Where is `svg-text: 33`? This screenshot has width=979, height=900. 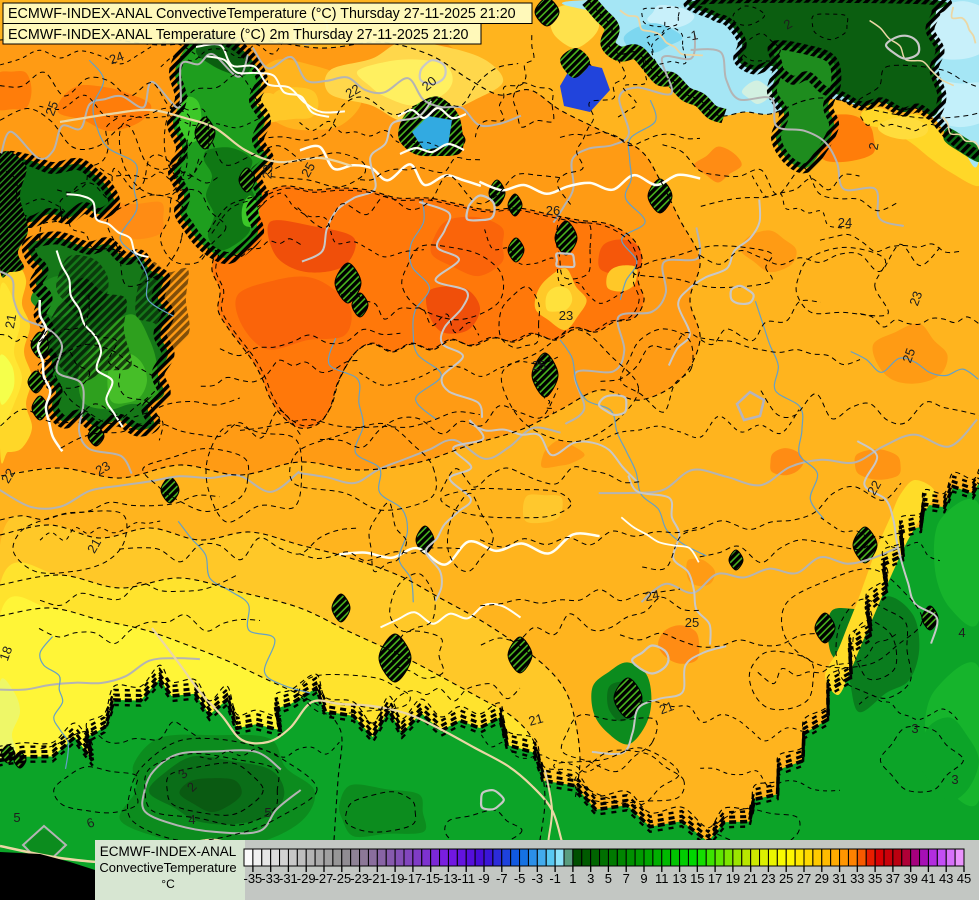 svg-text: 33 is located at coordinates (857, 878).